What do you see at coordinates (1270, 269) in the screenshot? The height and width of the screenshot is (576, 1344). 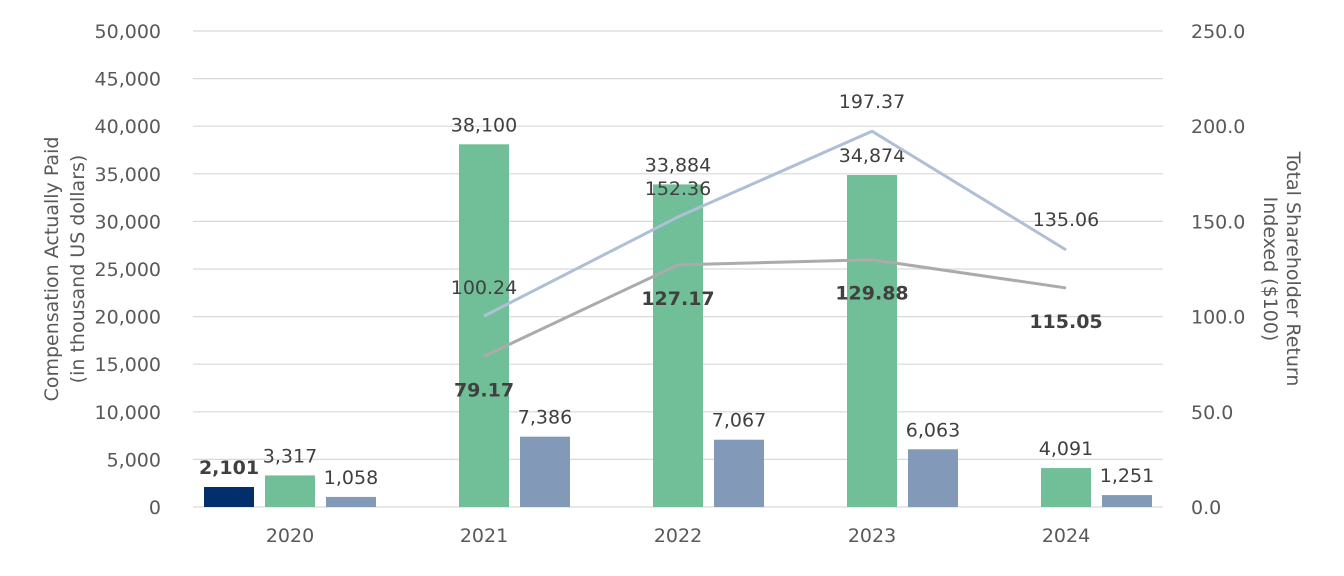 I see `y-right-axis-title-line2: Indexed ($100)` at bounding box center [1270, 269].